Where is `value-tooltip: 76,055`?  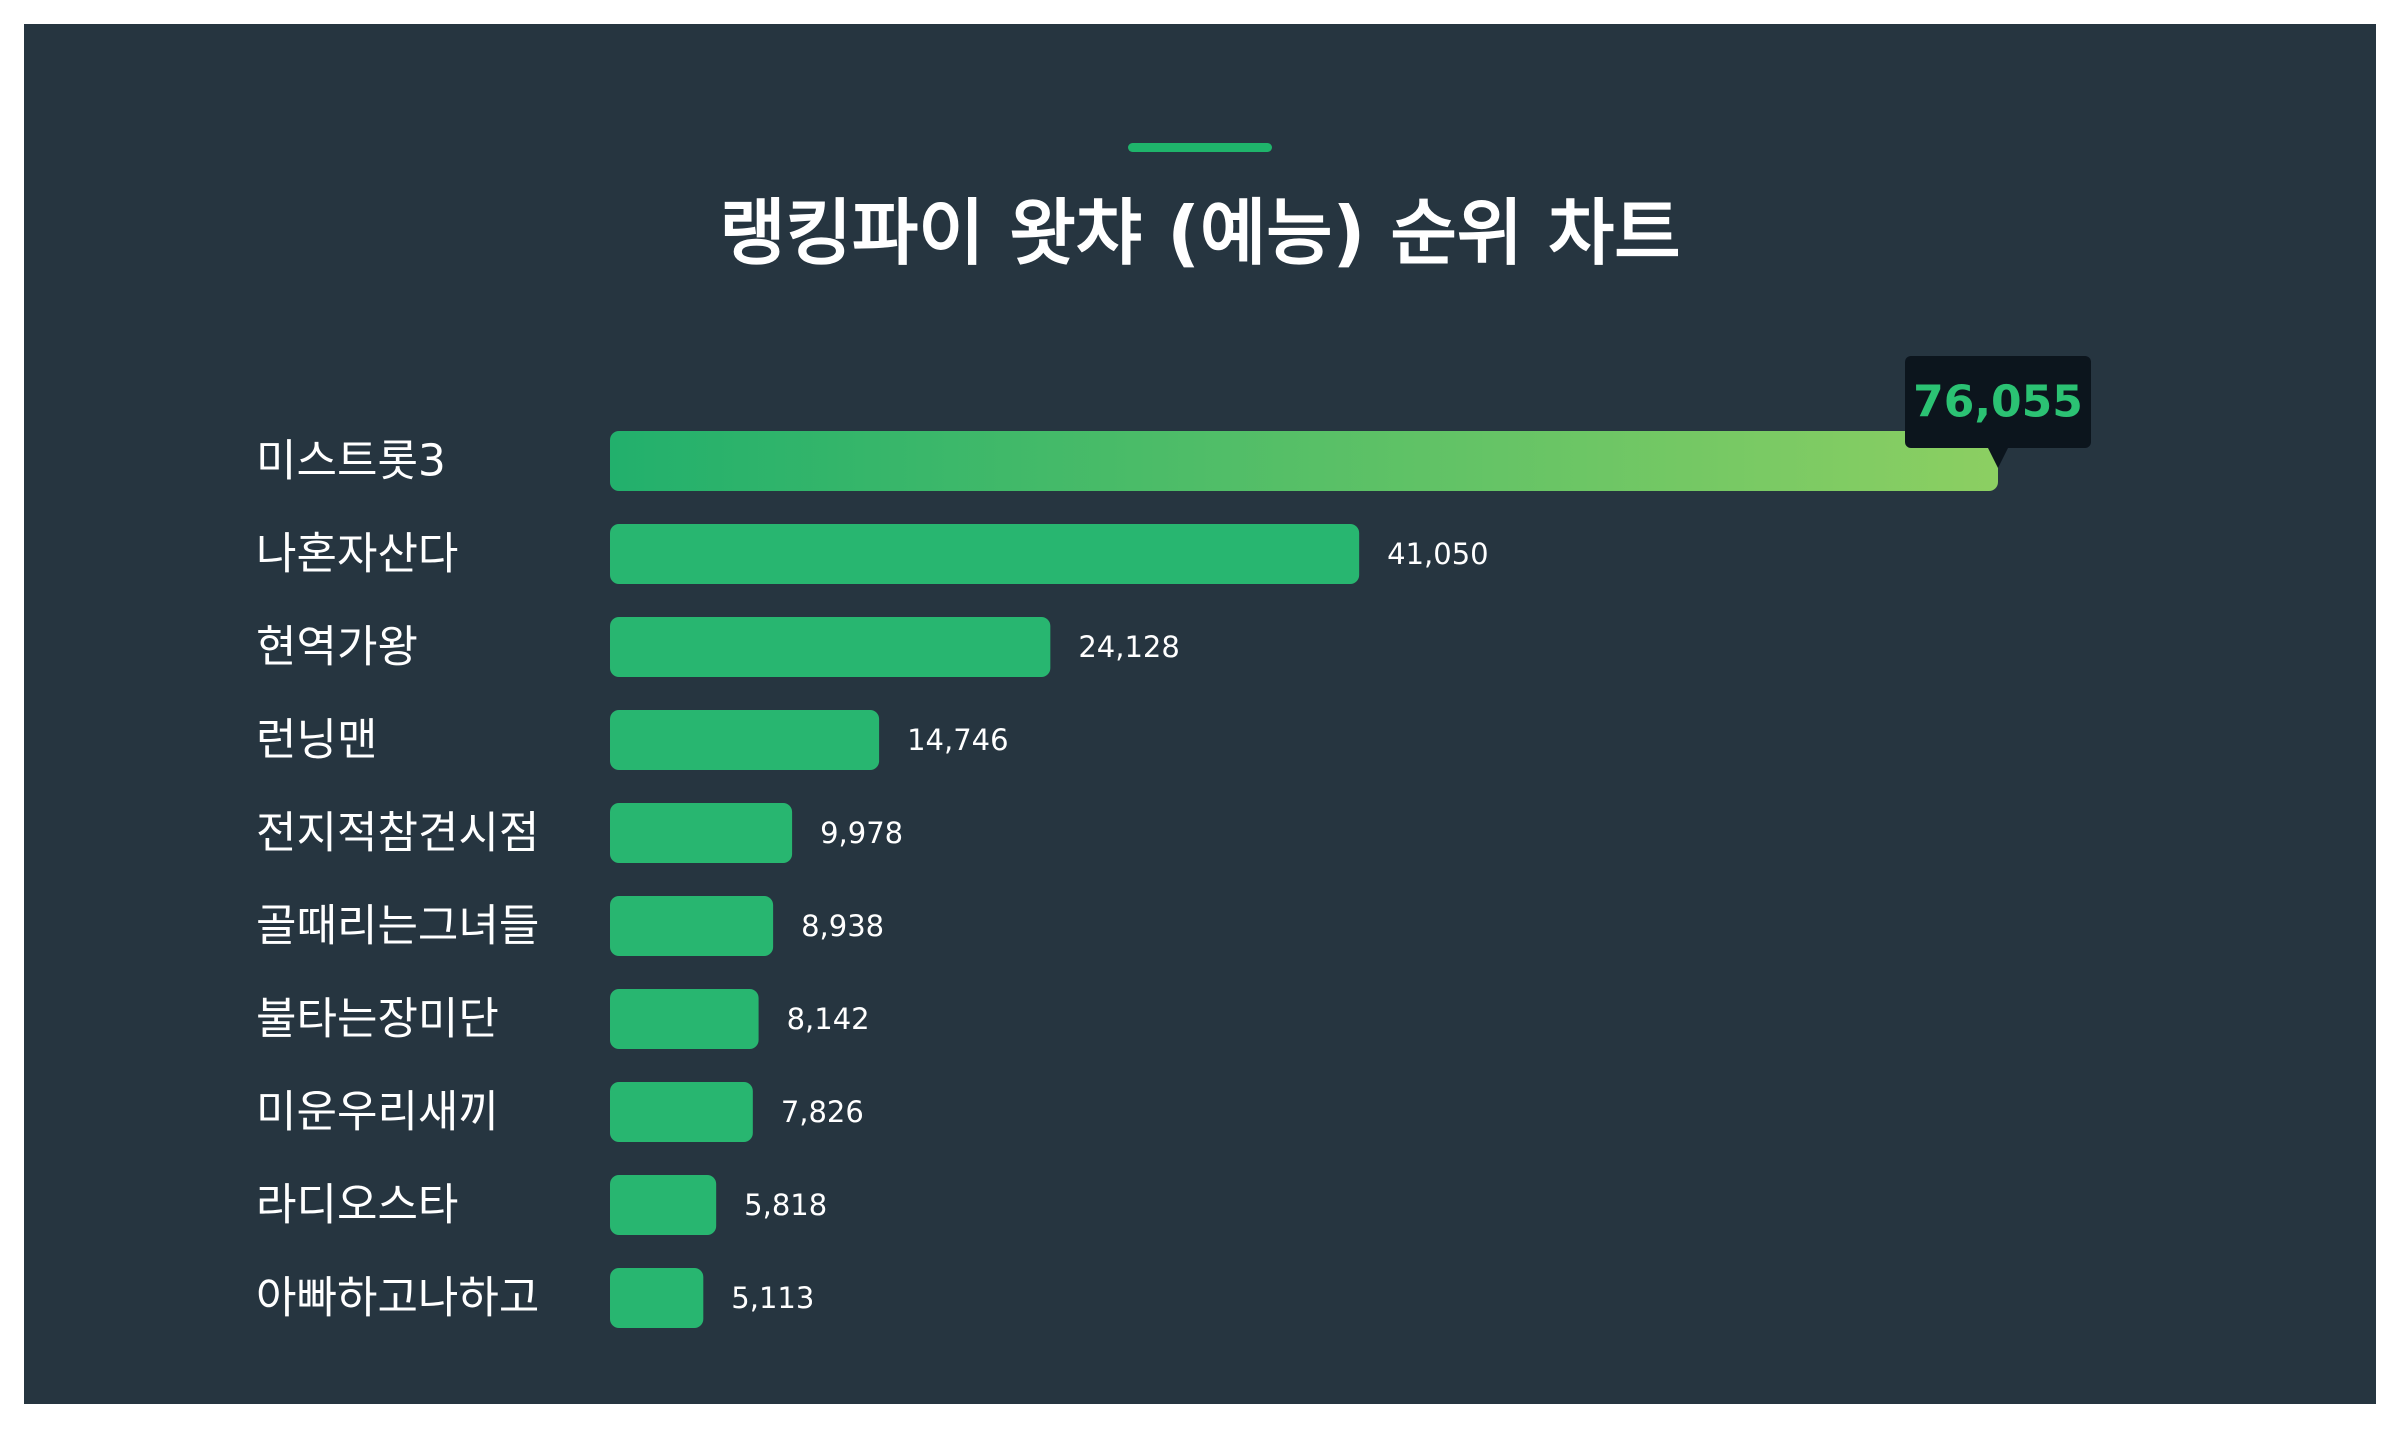 value-tooltip: 76,055 is located at coordinates (1998, 412).